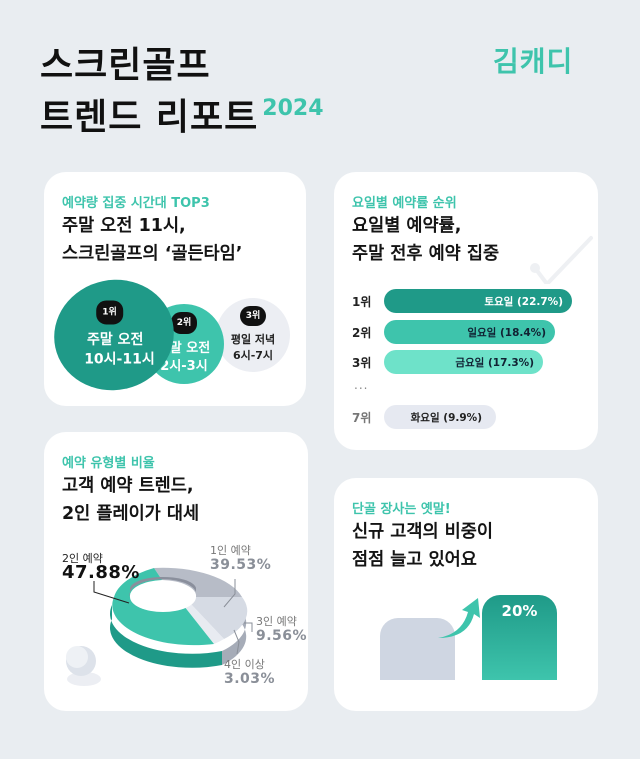  What do you see at coordinates (417, 649) in the screenshot?
I see `previous-bar` at bounding box center [417, 649].